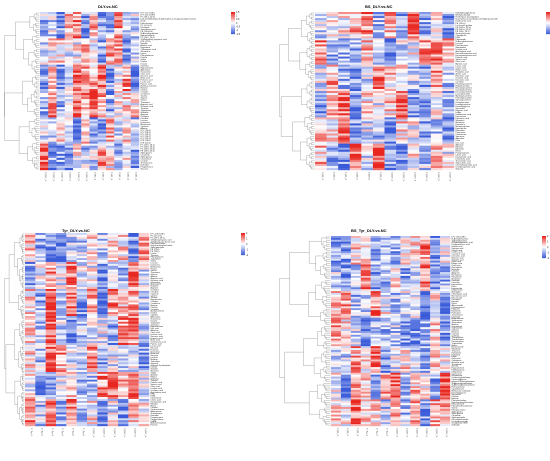 The height and width of the screenshot is (461, 550). I want to click on row-label: Inosine, so click(155, 321).